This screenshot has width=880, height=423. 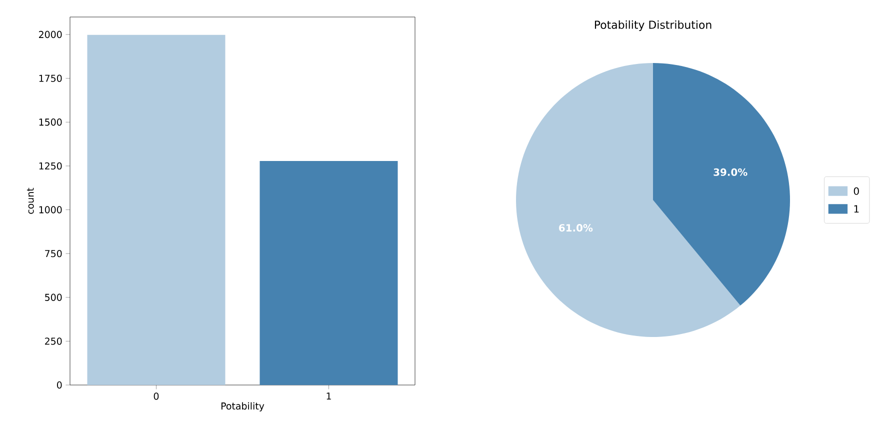 I want to click on data-label: 39.0%, so click(x=731, y=172).